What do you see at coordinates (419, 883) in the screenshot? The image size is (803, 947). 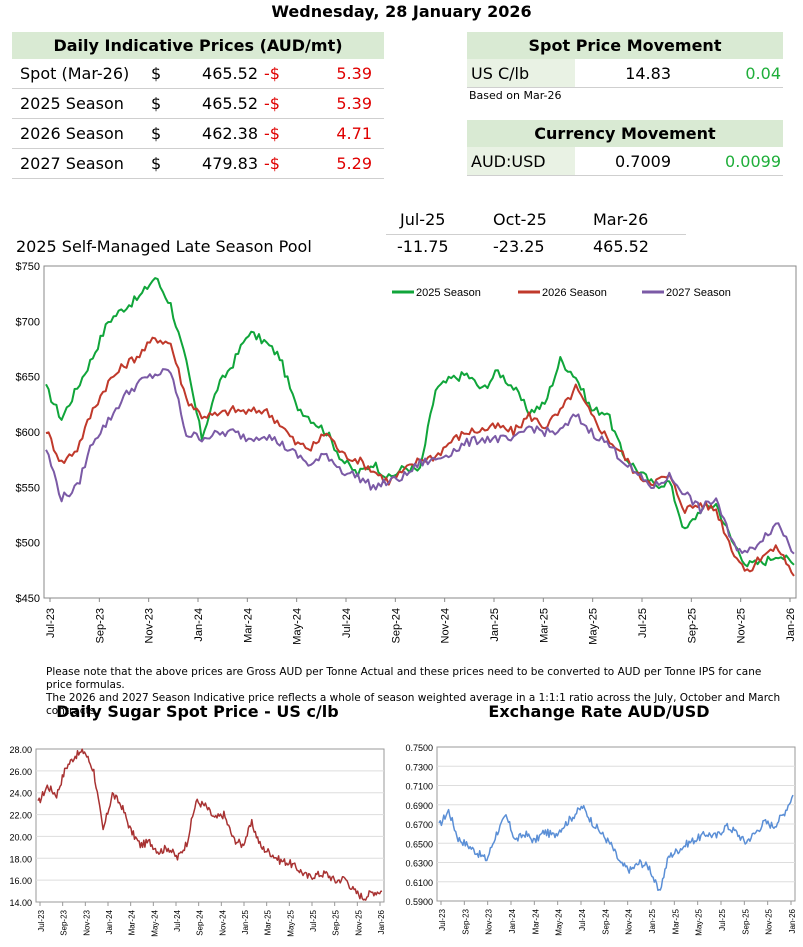 I see `y-tick-label: 0.6100` at bounding box center [419, 883].